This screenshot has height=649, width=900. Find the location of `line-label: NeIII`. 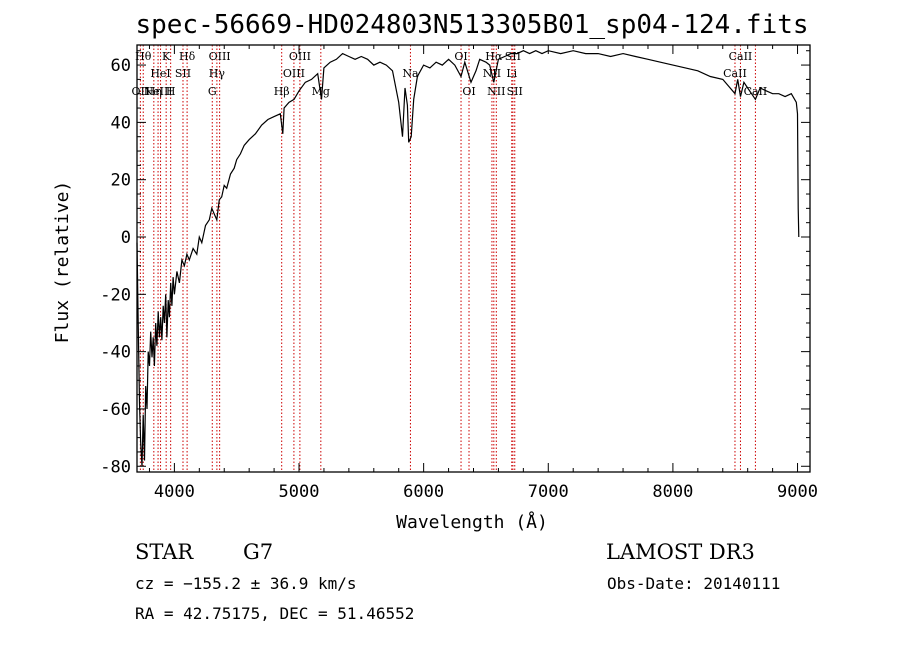

line-label: NeIII is located at coordinates (157, 91).